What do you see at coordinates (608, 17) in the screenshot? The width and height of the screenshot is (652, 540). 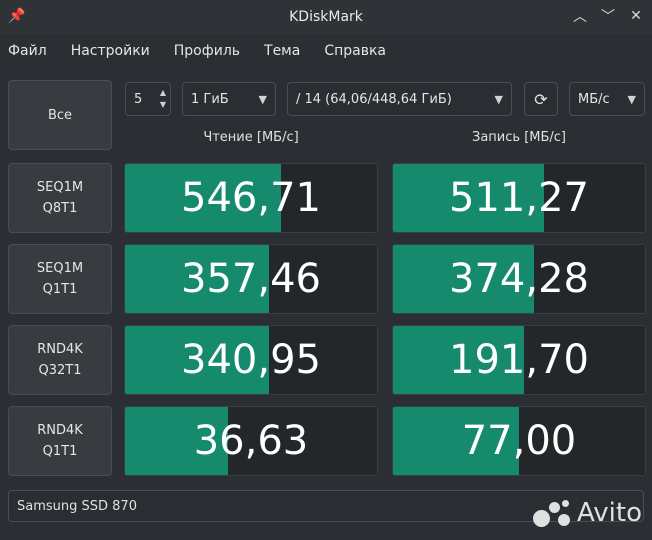 I see `maximize-icon: ﹀` at bounding box center [608, 17].